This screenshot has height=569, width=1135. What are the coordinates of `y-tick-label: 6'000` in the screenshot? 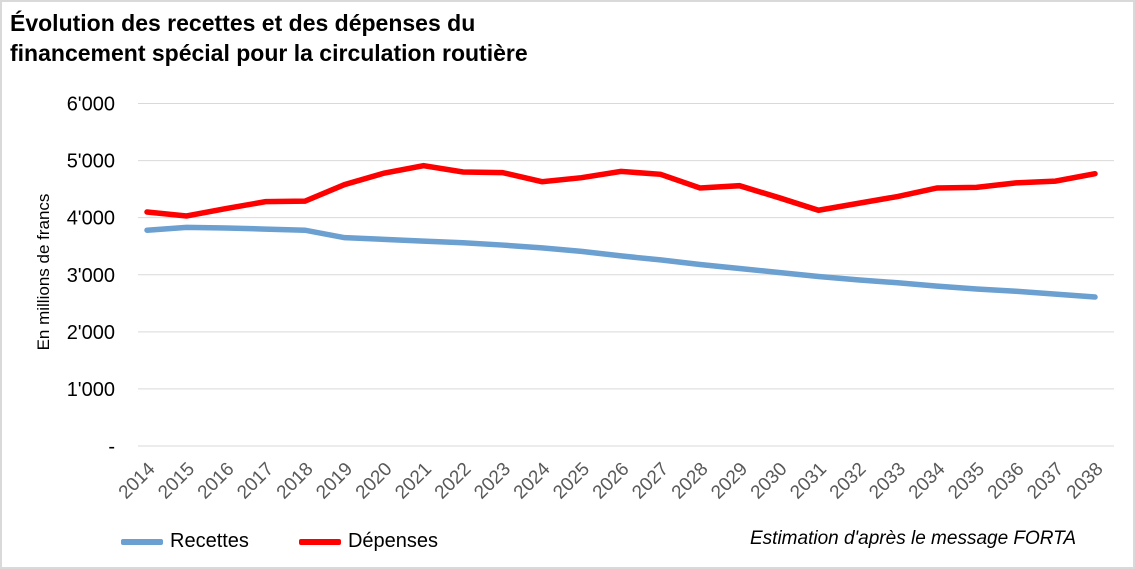 It's located at (91, 105).